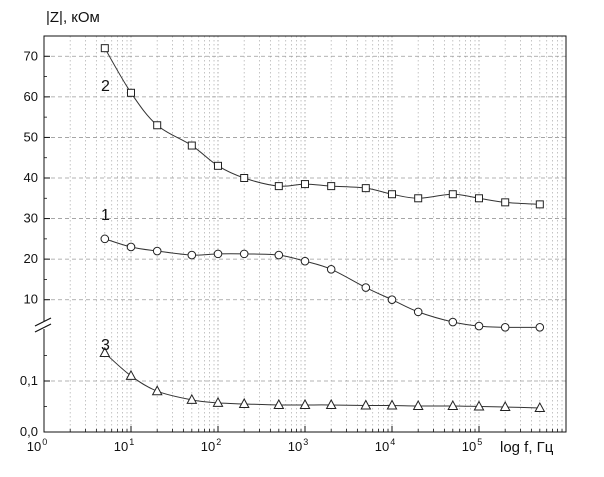  Describe the element at coordinates (31, 55) in the screenshot. I see `y-tick-label: 70` at that location.